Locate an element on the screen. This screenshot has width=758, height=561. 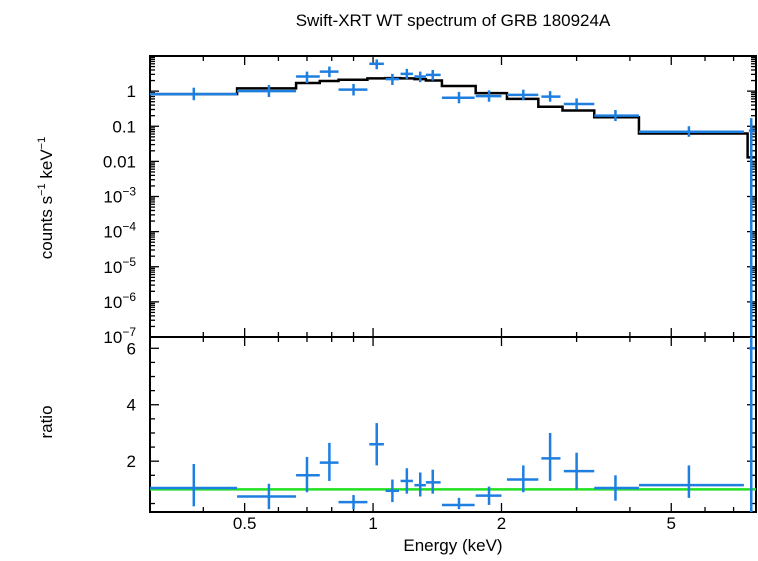
y-tick-label: 10⁻⁵ is located at coordinates (119, 266).